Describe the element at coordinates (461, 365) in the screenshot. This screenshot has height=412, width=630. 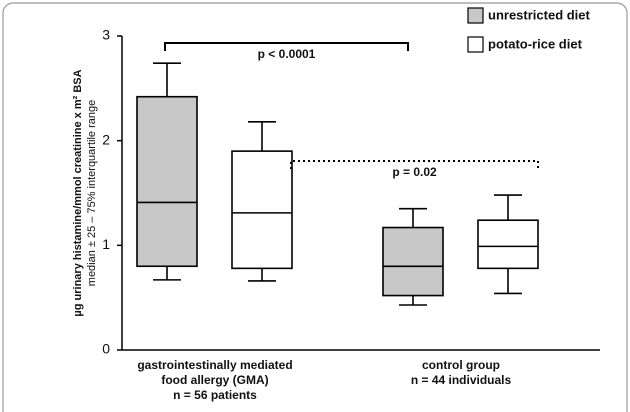
I see `x-category-label: control group` at that location.